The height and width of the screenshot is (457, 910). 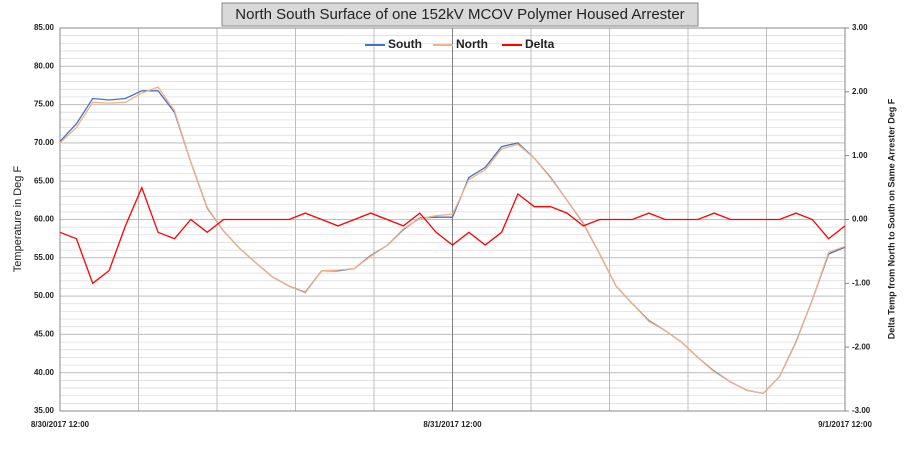 I want to click on y-tick-label: 55.00, so click(x=44, y=257).